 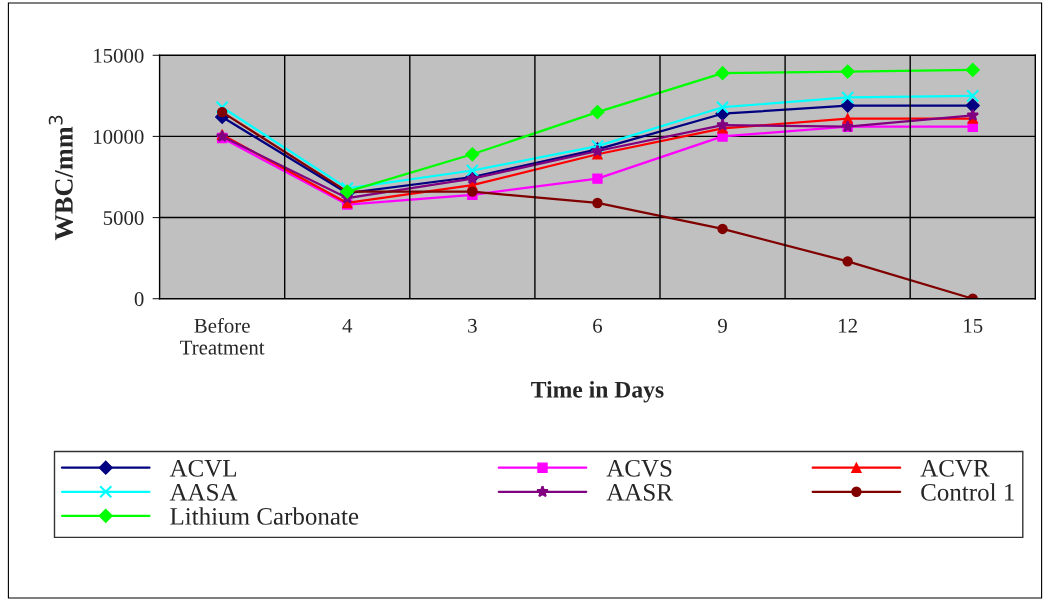 I want to click on x-tick-label: 4, so click(x=347, y=325).